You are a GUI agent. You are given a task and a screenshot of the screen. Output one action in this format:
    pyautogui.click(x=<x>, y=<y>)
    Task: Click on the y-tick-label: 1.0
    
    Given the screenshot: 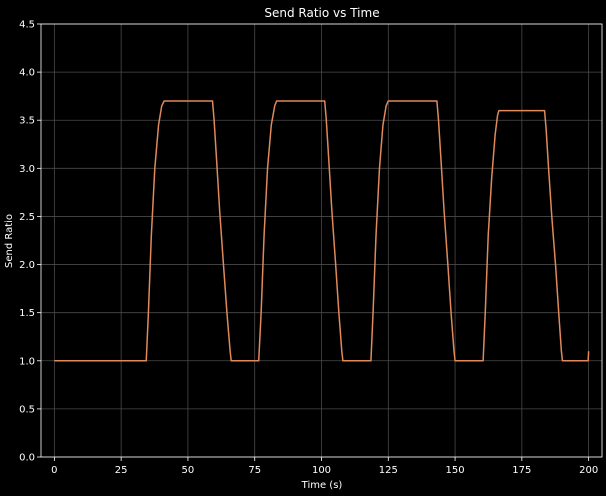 What is the action you would take?
    pyautogui.click(x=27, y=361)
    